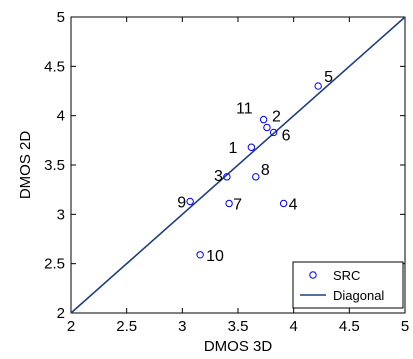  What do you see at coordinates (181, 203) in the screenshot?
I see `point-label-9: 9` at bounding box center [181, 203].